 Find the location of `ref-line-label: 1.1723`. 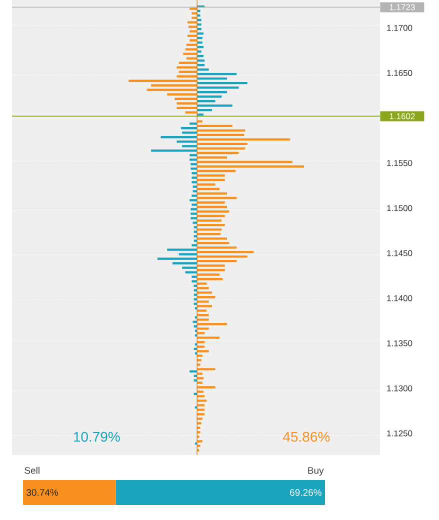

ref-line-label: 1.1723 is located at coordinates (402, 7).